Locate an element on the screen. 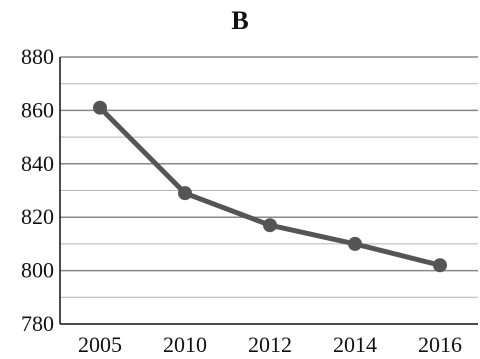  x-tick-labels: 2005 2010 2012 2014 2016 is located at coordinates (270, 344).